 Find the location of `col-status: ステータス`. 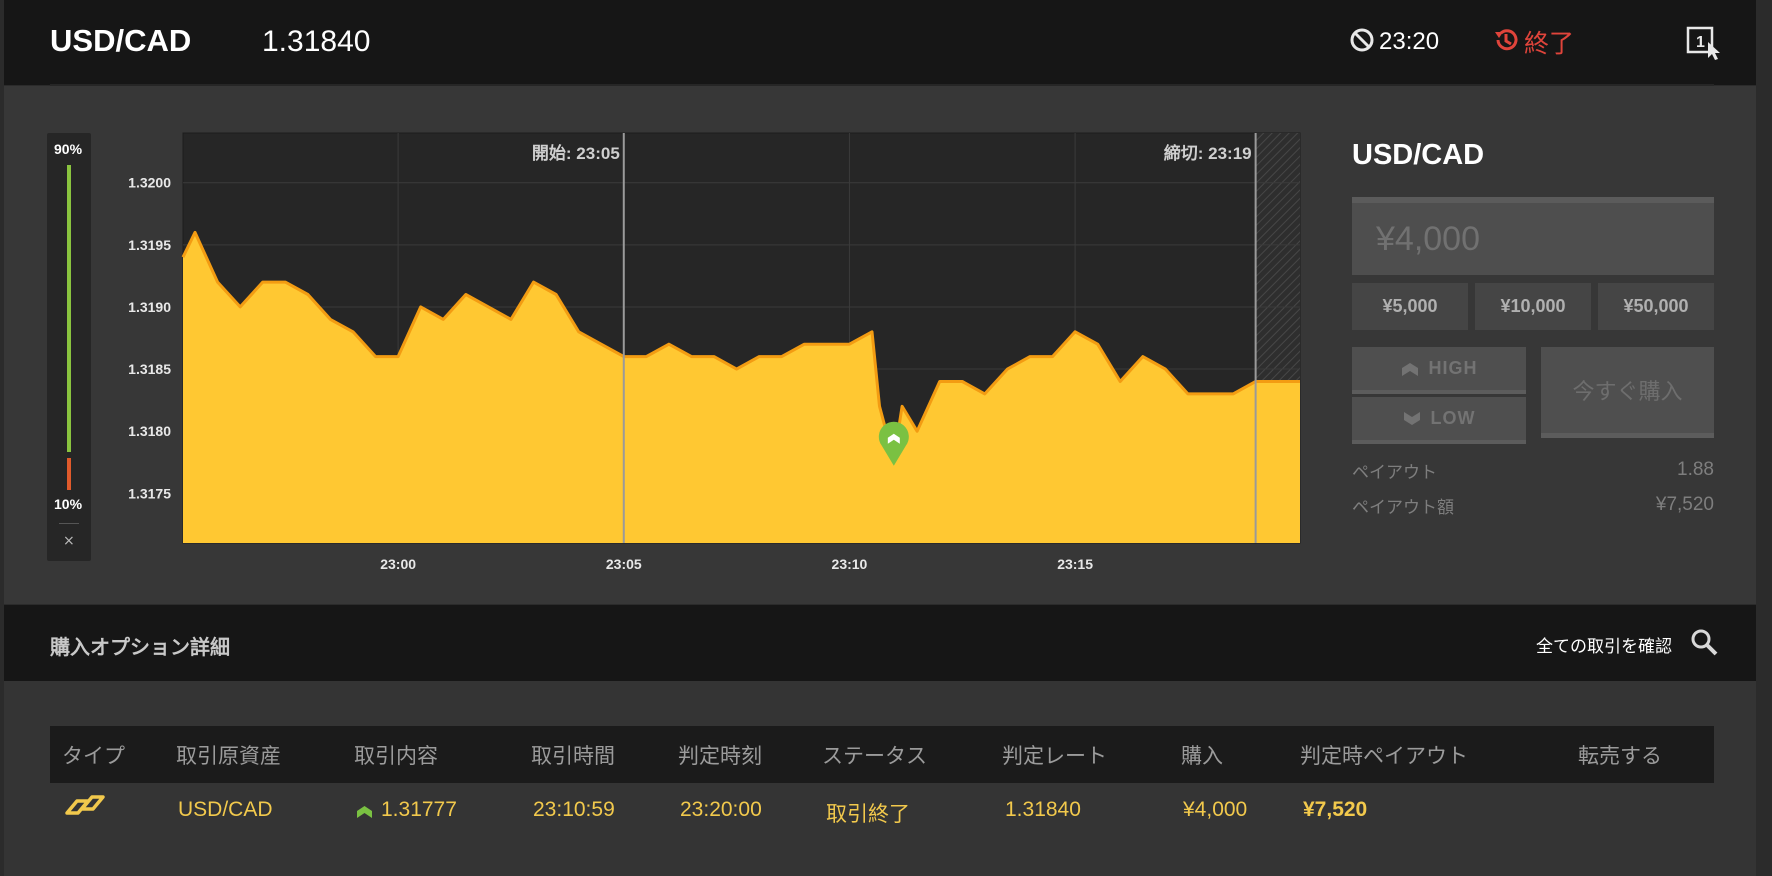

col-status: ステータス is located at coordinates (874, 756).